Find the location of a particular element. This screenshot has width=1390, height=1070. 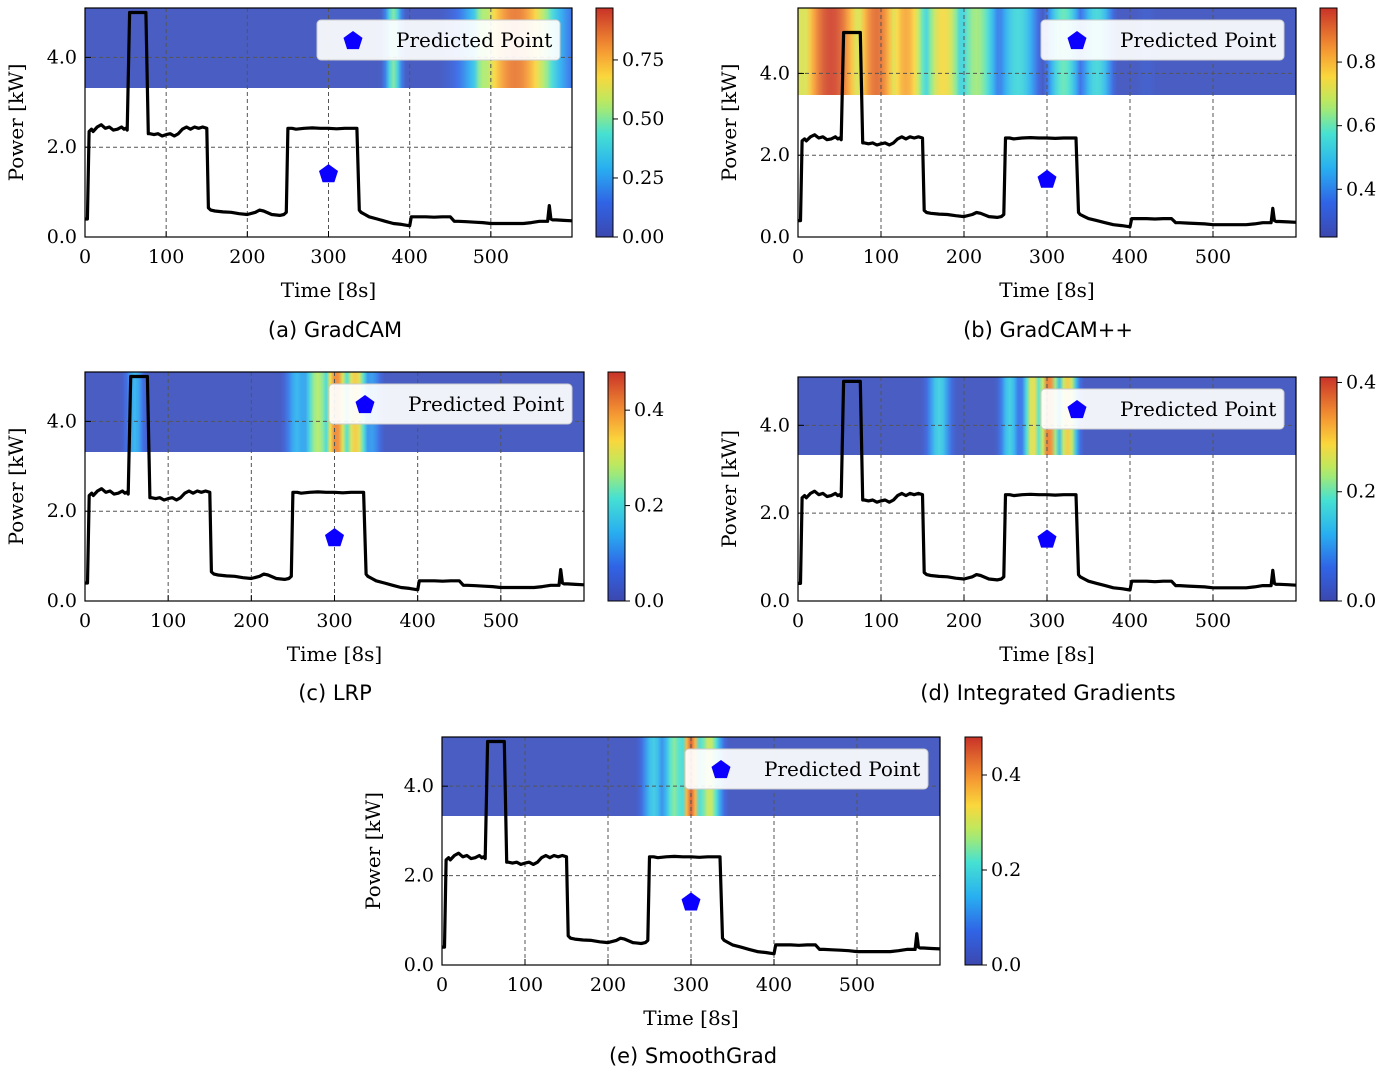

caption-e: (e) SmoothGrad is located at coordinates (693, 1056).